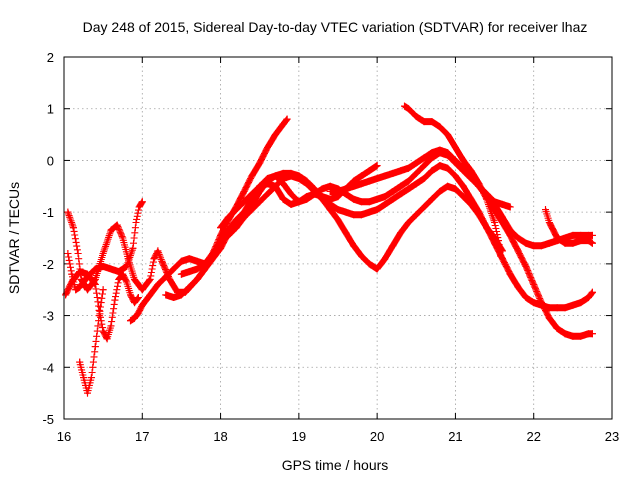 This screenshot has height=480, width=640. Describe the element at coordinates (14, 238) in the screenshot. I see `y-axis-label: SDTVAR / TECUs` at that location.